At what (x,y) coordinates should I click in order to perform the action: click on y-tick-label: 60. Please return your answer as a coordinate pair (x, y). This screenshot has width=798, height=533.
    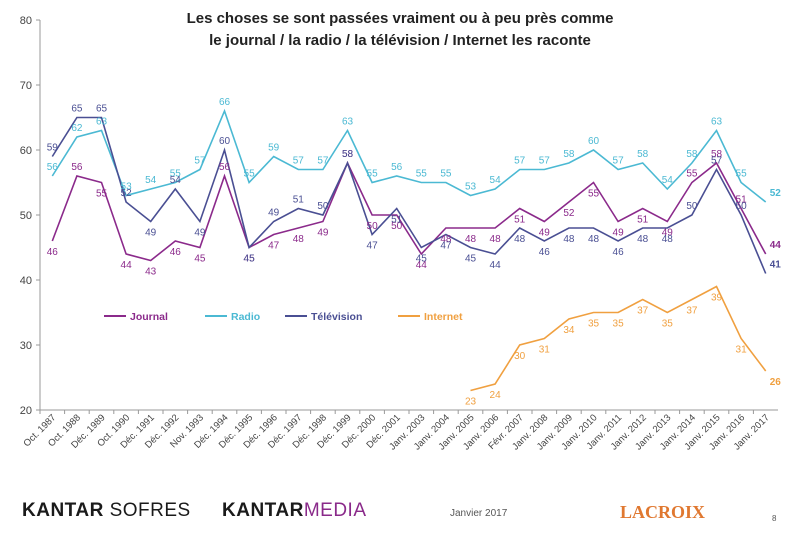
    Looking at the image, I should click on (26, 151).